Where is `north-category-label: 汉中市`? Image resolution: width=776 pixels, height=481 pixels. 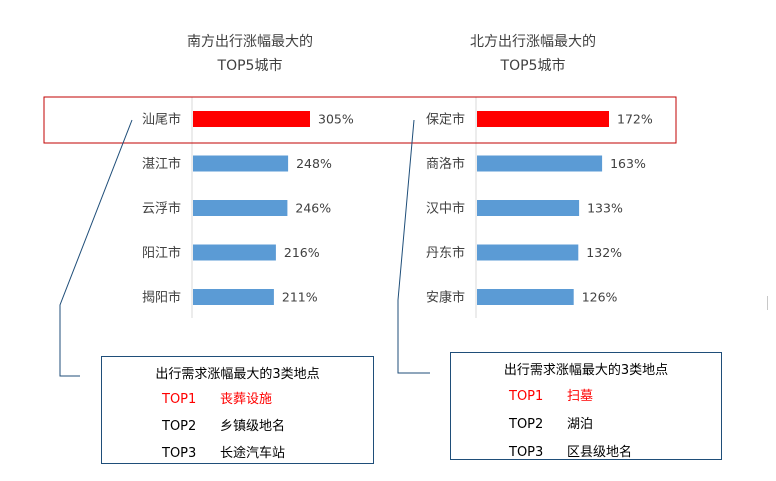
north-category-label: 汉中市 is located at coordinates (445, 209).